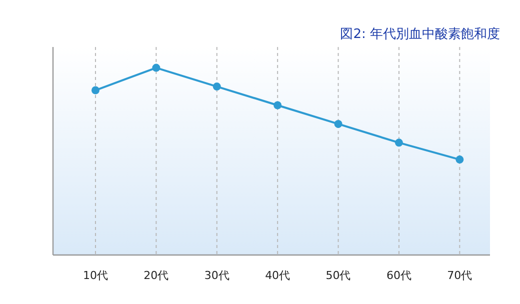  Describe the element at coordinates (95, 275) in the screenshot. I see `x-tick-label: 10代` at that location.